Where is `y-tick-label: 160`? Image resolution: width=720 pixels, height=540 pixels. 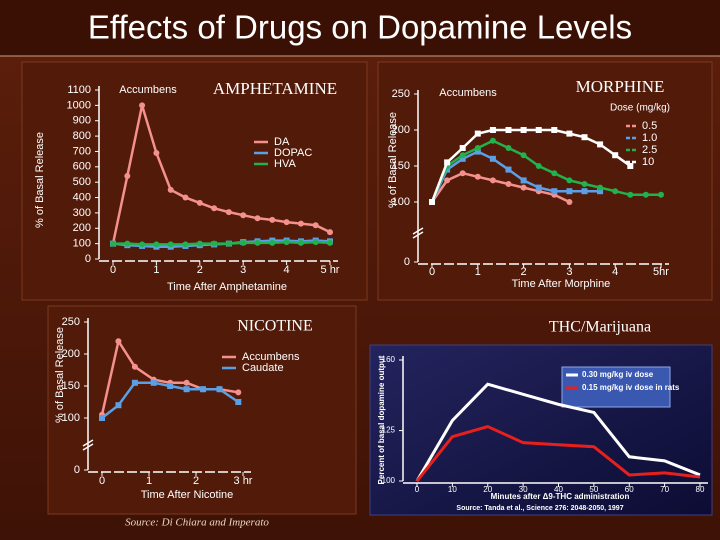
y-tick-label: 160 is located at coordinates (389, 359).